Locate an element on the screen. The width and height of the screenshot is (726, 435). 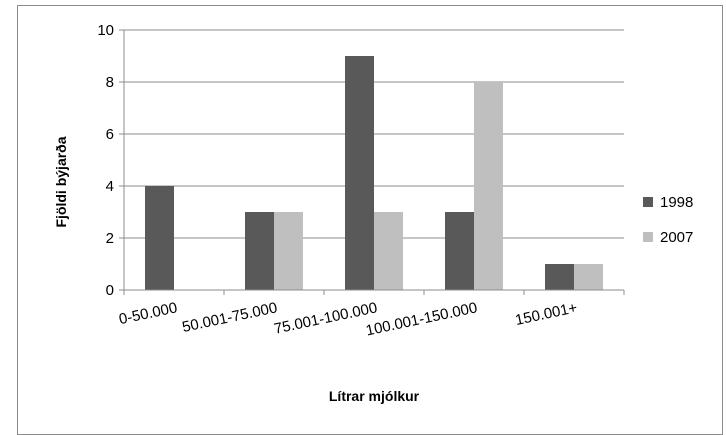
x-tick-label: 50.001-75.000 is located at coordinates (230, 317).